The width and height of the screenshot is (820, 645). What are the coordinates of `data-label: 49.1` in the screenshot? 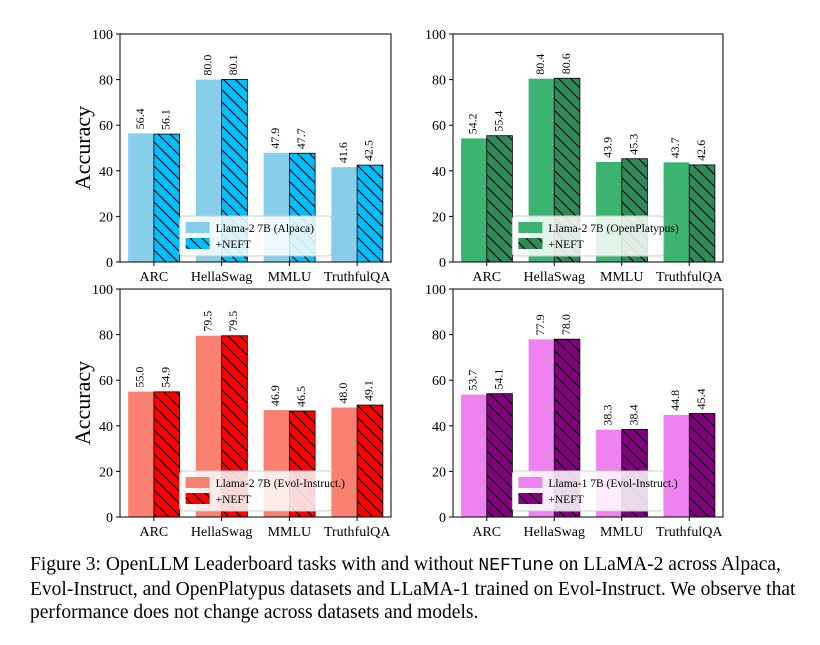 It's located at (369, 390).